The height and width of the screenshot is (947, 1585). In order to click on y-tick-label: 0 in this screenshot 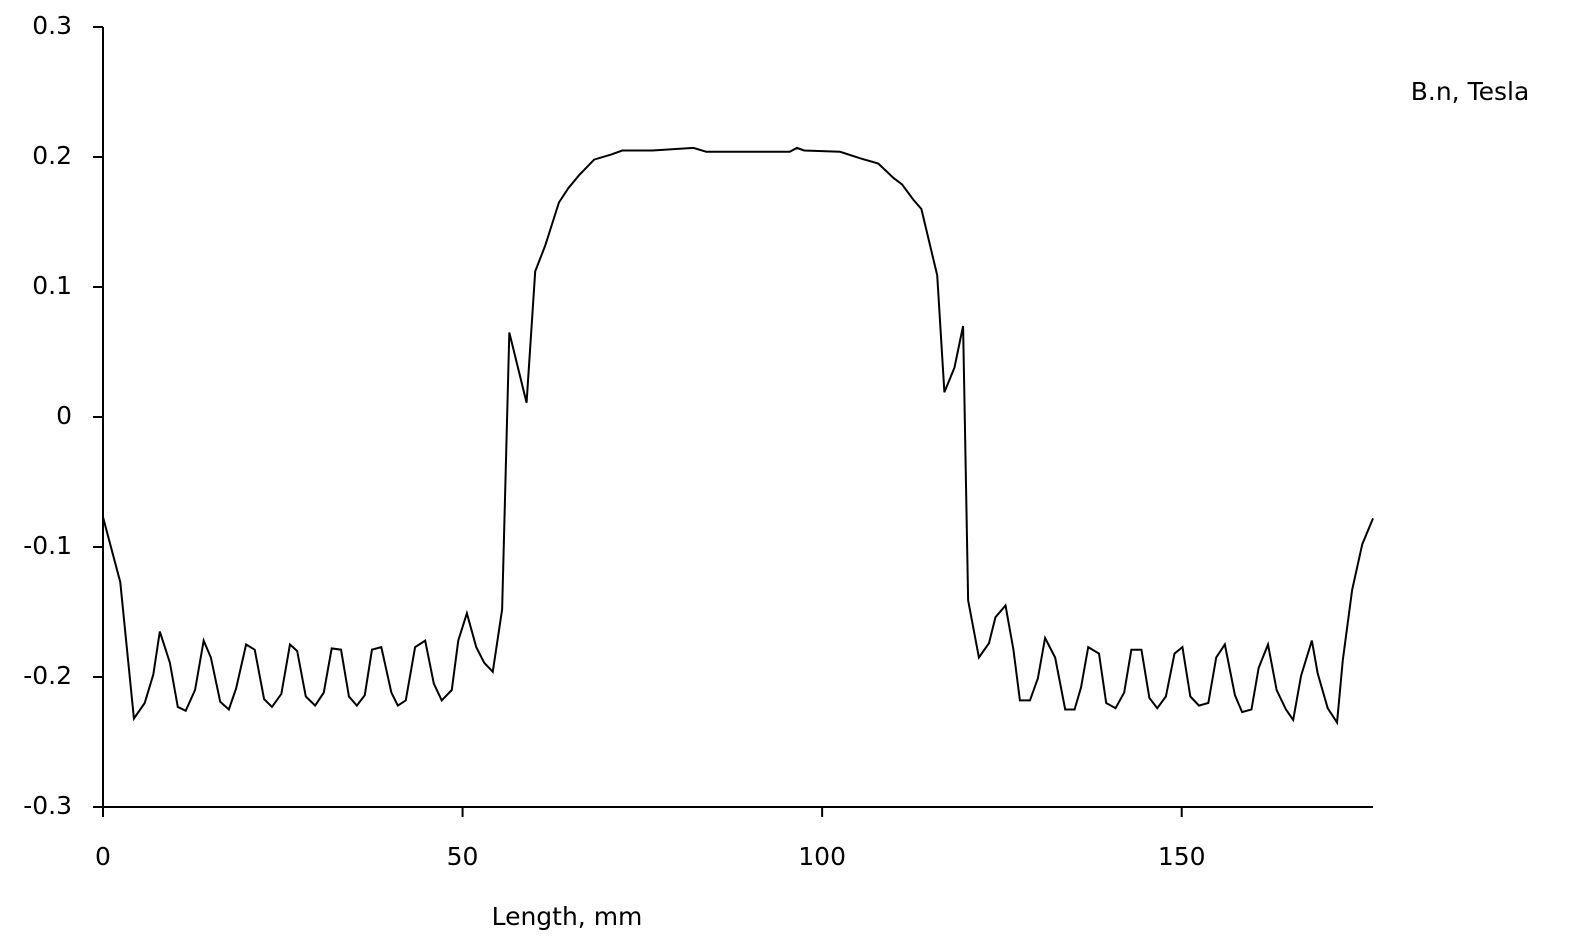, I will do `click(64, 415)`.